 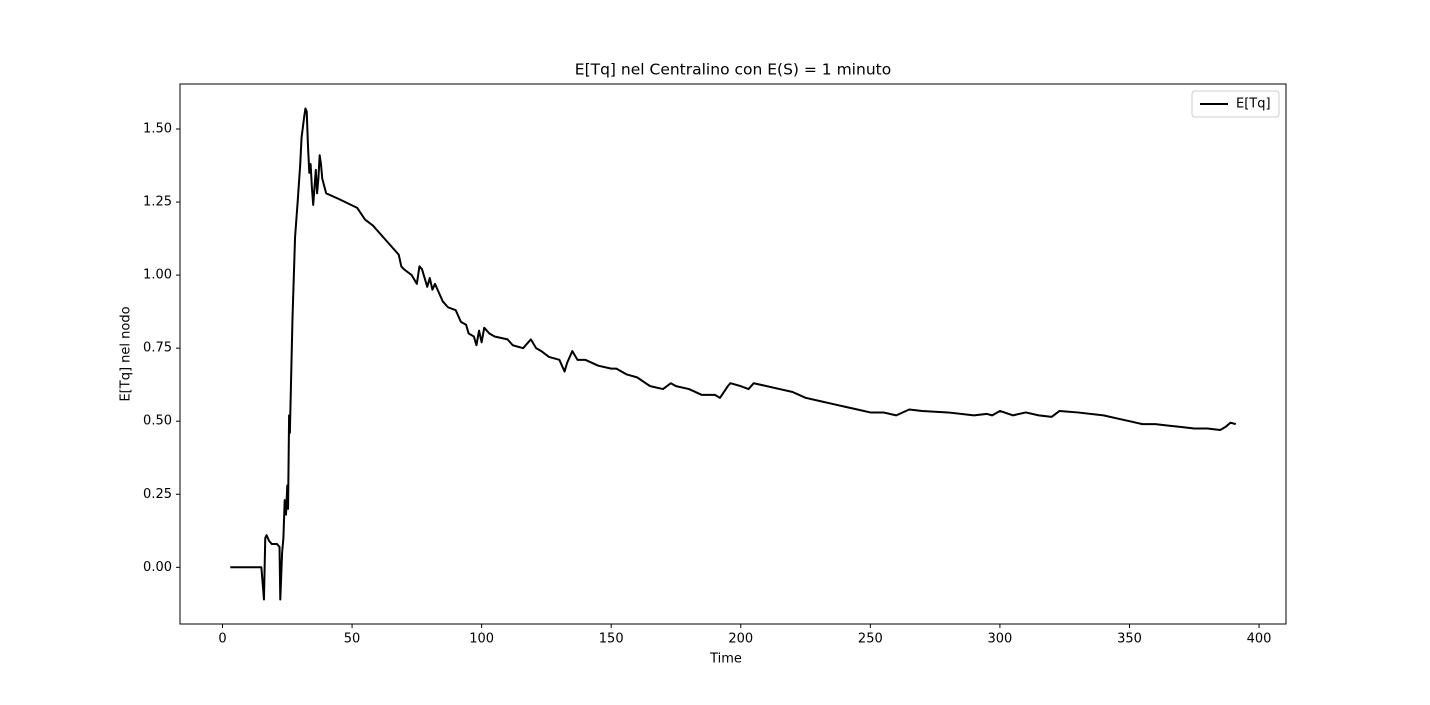 I want to click on legend-box, so click(x=1235, y=104).